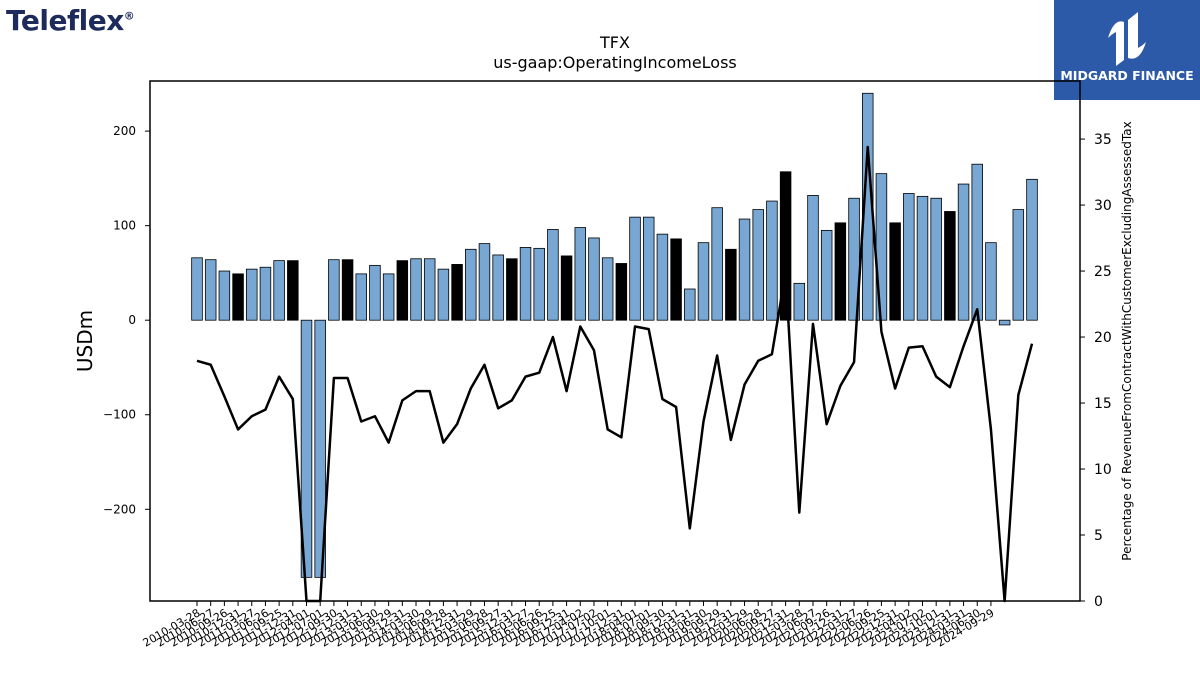  Describe the element at coordinates (85, 341) in the screenshot. I see `y-axis-label: USDm` at that location.